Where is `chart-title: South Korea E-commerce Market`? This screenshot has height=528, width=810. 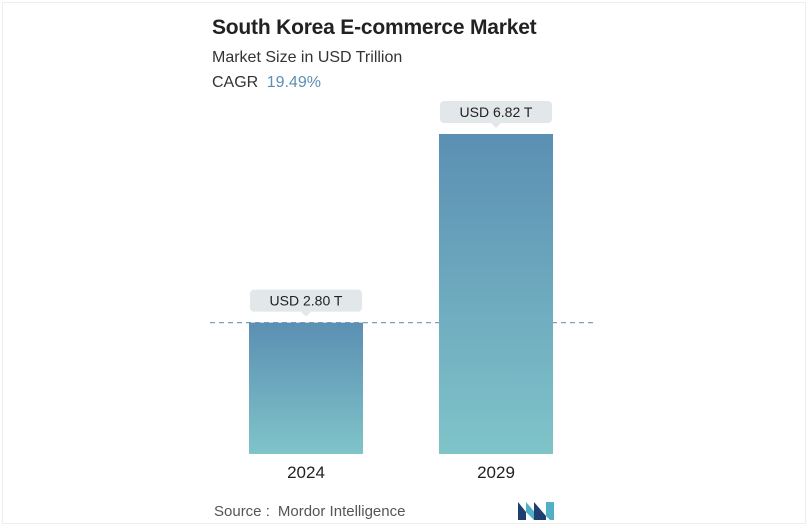
chart-title: South Korea E-commerce Market is located at coordinates (374, 27).